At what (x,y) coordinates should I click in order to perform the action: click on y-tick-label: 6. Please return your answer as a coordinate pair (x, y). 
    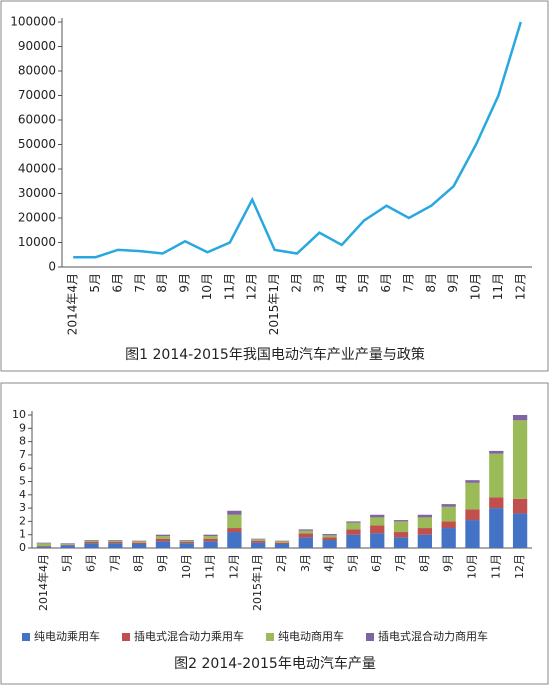
    Looking at the image, I should click on (22, 467).